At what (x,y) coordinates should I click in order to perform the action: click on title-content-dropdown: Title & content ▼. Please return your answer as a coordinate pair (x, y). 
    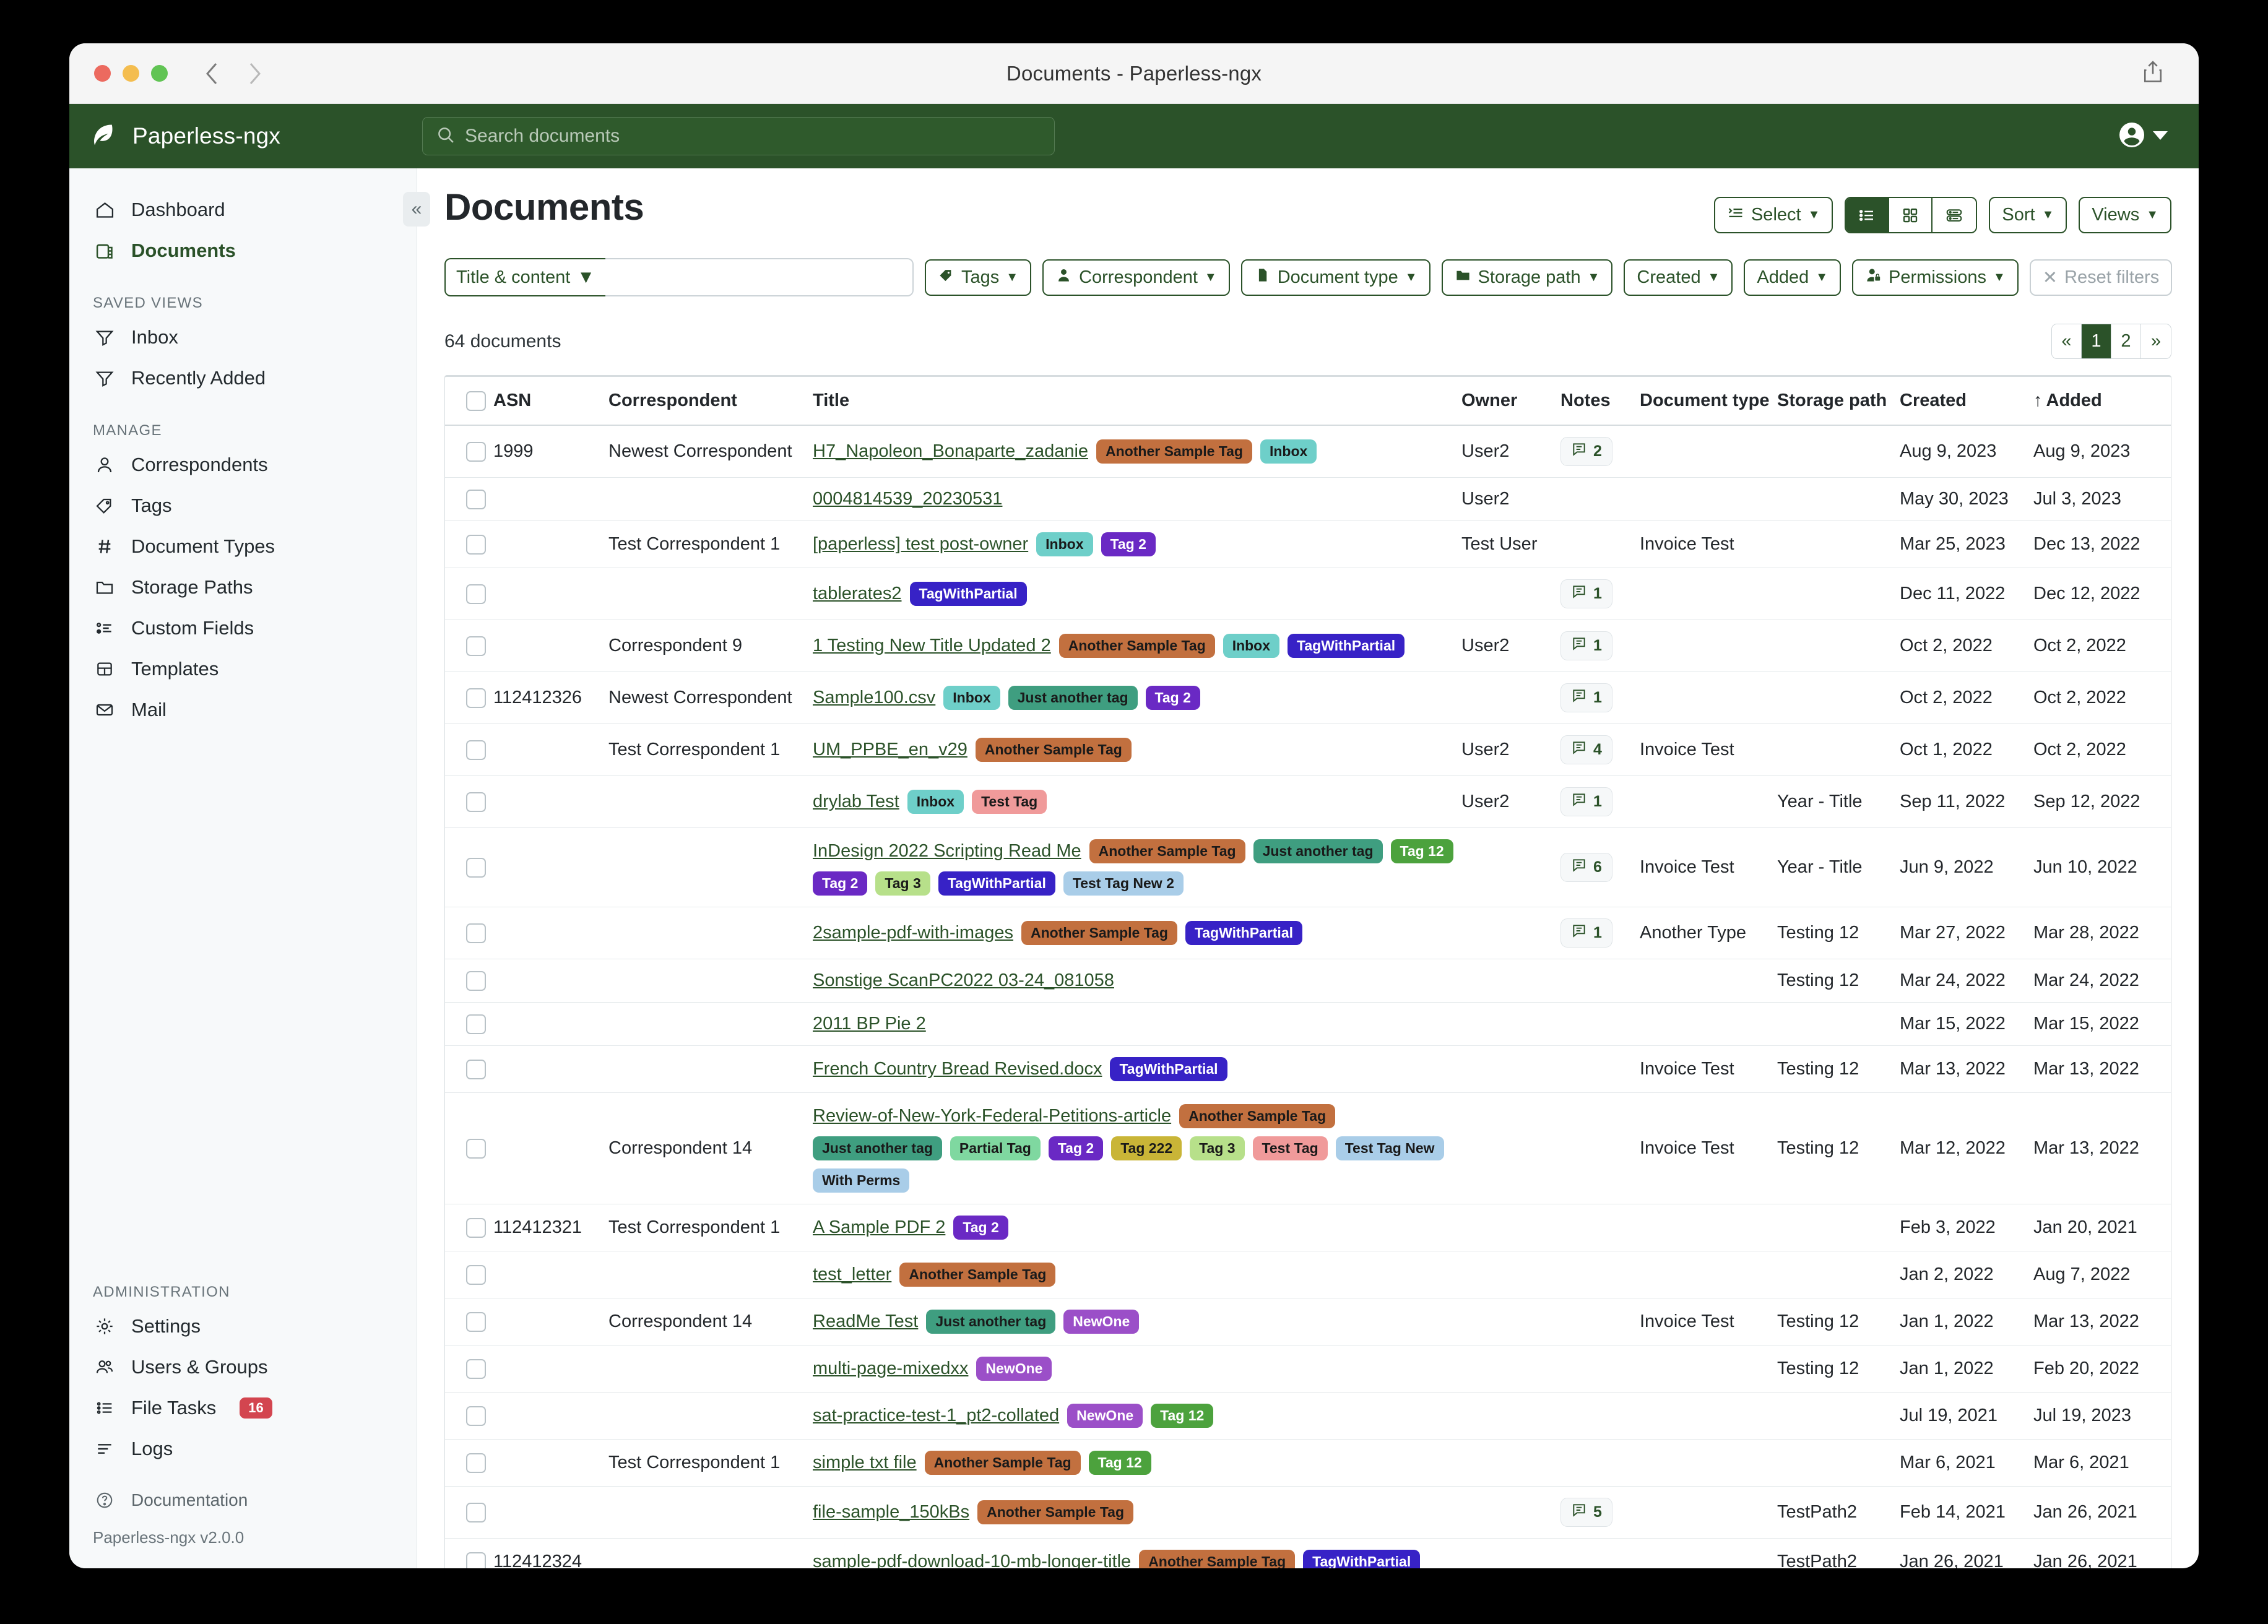
    Looking at the image, I should click on (524, 277).